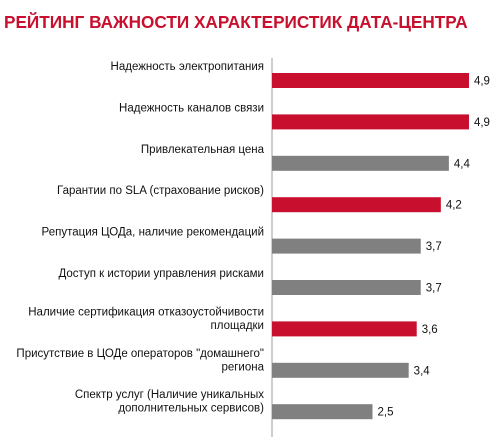 This screenshot has width=500, height=448. What do you see at coordinates (161, 274) in the screenshot?
I see `tick-label: Доступ к истории управления рисками` at bounding box center [161, 274].